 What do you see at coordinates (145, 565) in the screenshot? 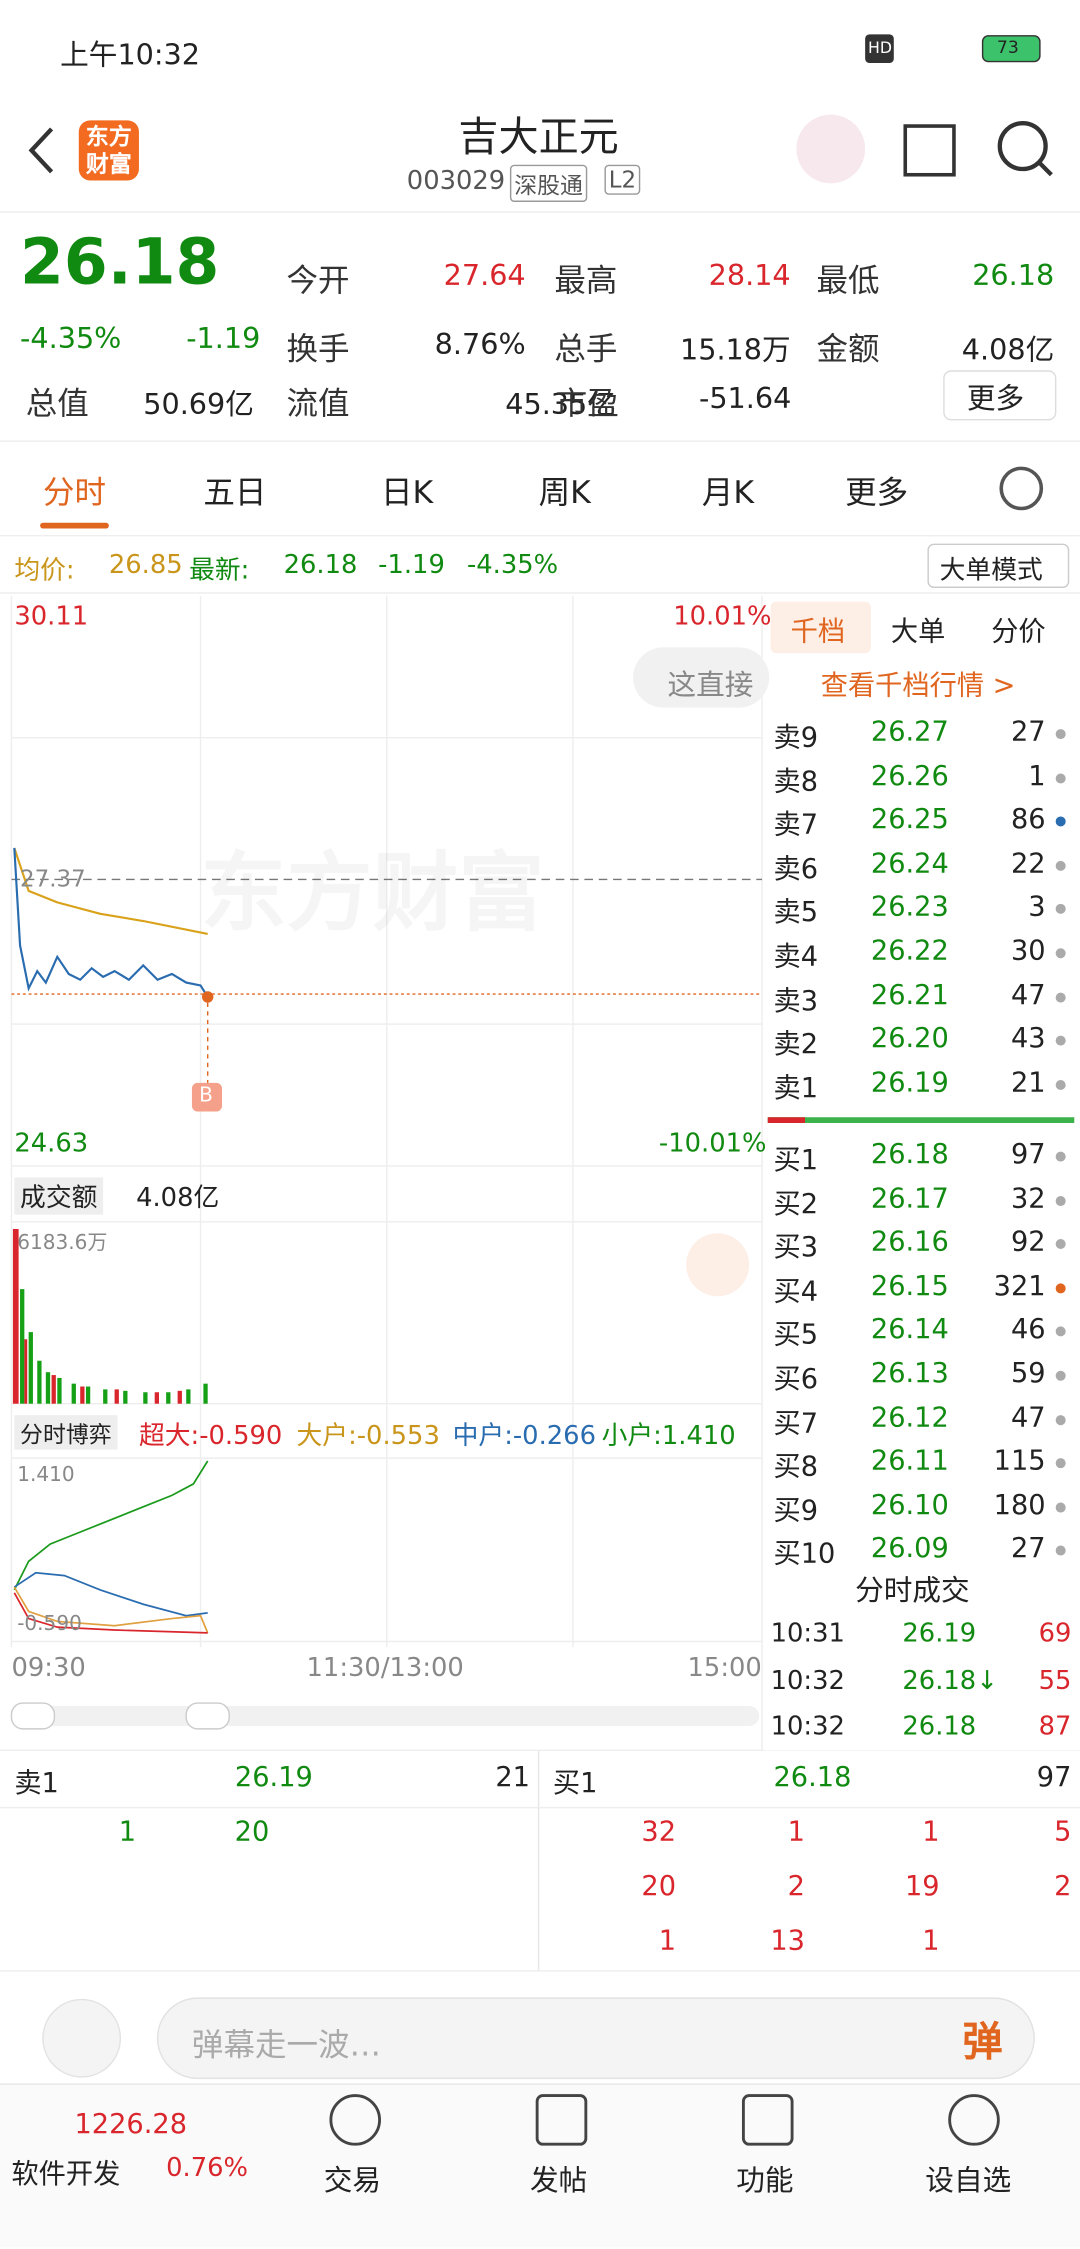
I see `info-item: 26.85` at bounding box center [145, 565].